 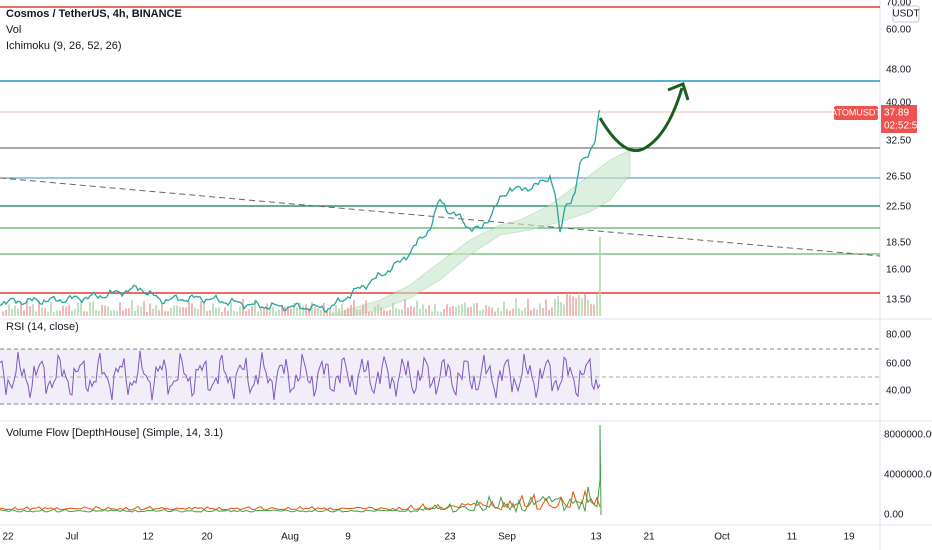 I want to click on time-axis-label: 12, so click(x=148, y=537).